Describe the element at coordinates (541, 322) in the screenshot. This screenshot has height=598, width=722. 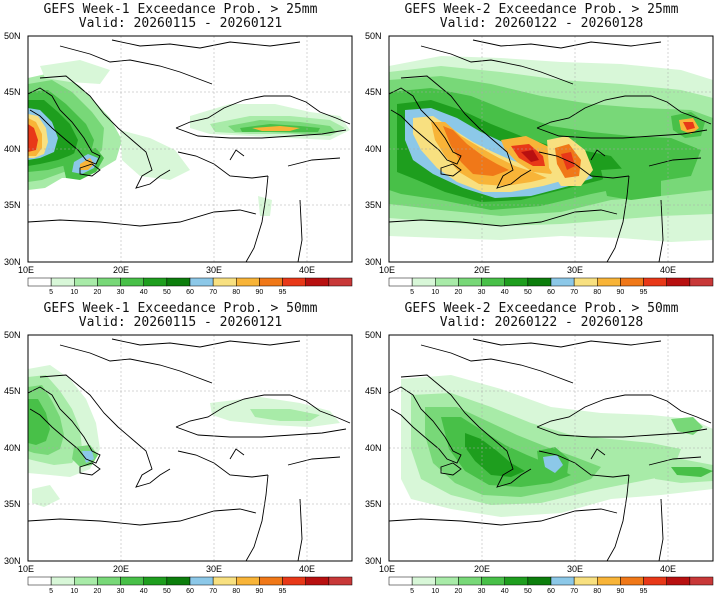
I see `panel-valid-dates: Valid: 20260122 - 20260128` at that location.